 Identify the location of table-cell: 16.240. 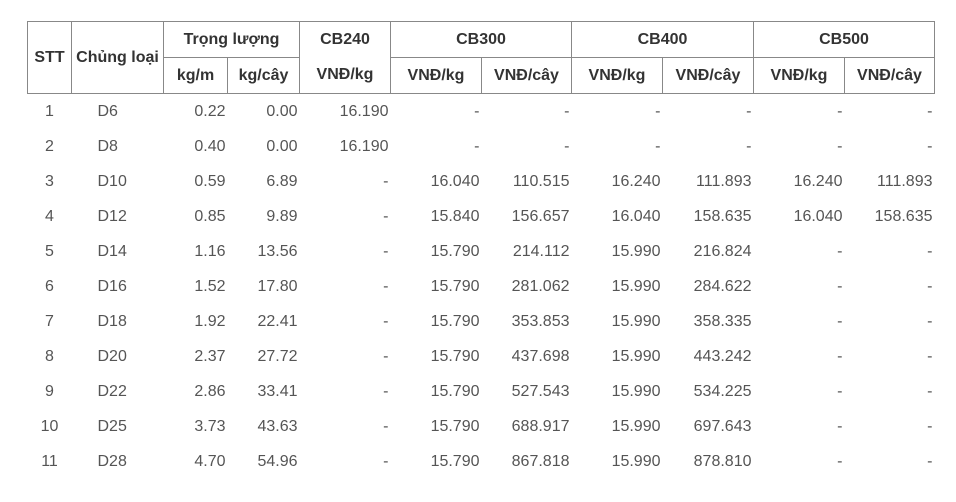
(818, 181).